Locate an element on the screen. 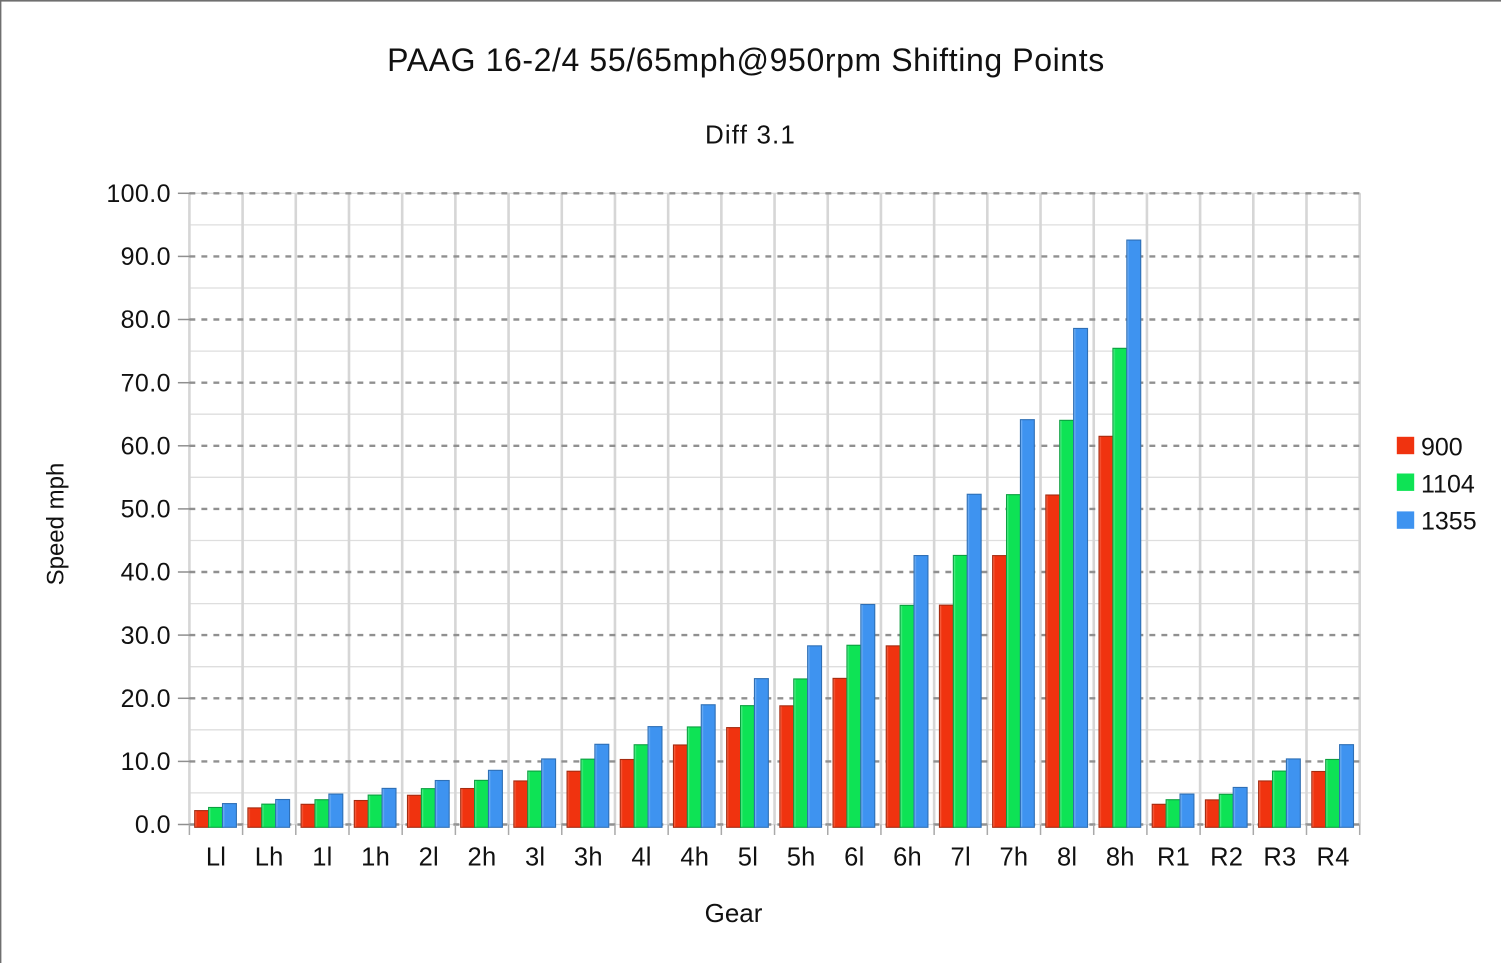 This screenshot has width=1501, height=970. svg-text: R2 is located at coordinates (1226, 858).